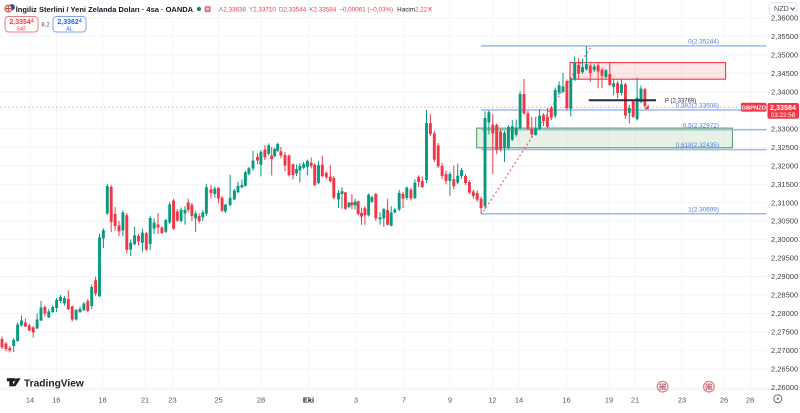 The width and height of the screenshot is (800, 413). What do you see at coordinates (784, 73) in the screenshot?
I see `svg-text: 2,34500` at bounding box center [784, 73].